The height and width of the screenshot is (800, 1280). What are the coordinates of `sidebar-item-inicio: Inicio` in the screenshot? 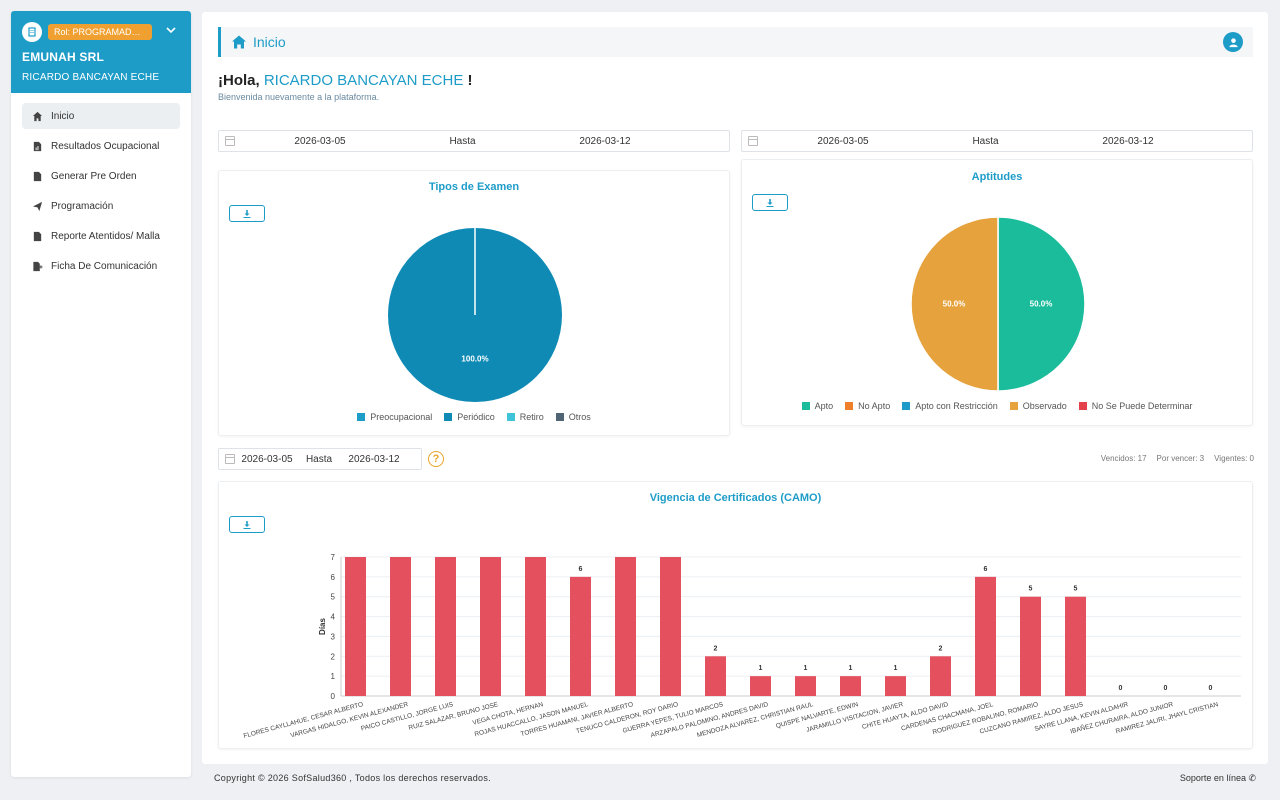 It's located at (101, 116).